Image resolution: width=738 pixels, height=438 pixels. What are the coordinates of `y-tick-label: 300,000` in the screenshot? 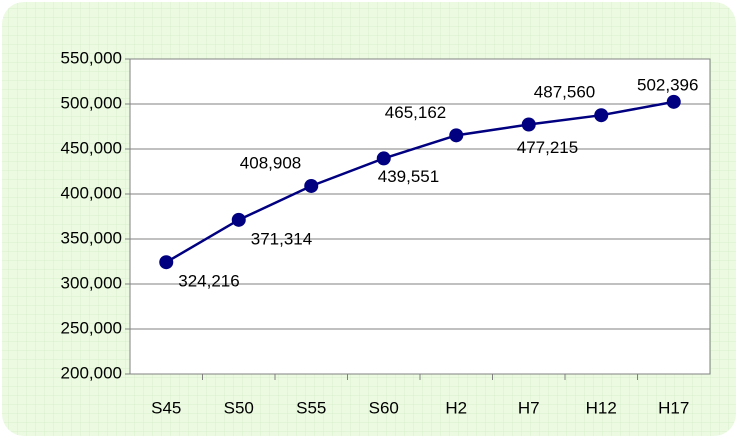 It's located at (91, 282).